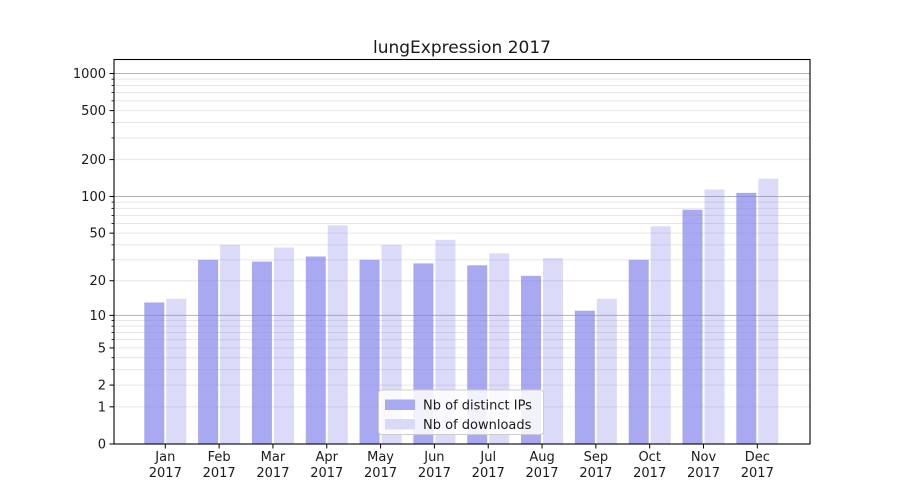 The width and height of the screenshot is (900, 500). Describe the element at coordinates (768, 311) in the screenshot. I see `bar-nb-of-downloads-dec-2017` at that location.